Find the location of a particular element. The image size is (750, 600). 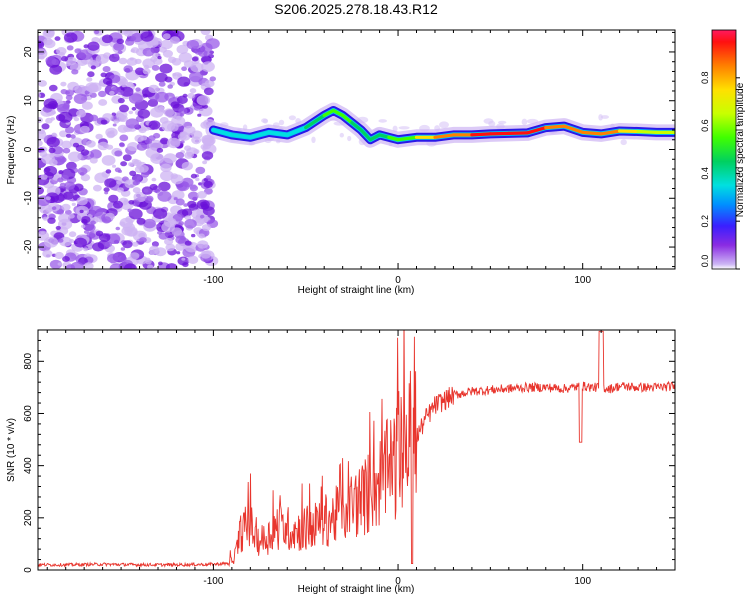

y-tick-label: 600 is located at coordinates (28, 413).